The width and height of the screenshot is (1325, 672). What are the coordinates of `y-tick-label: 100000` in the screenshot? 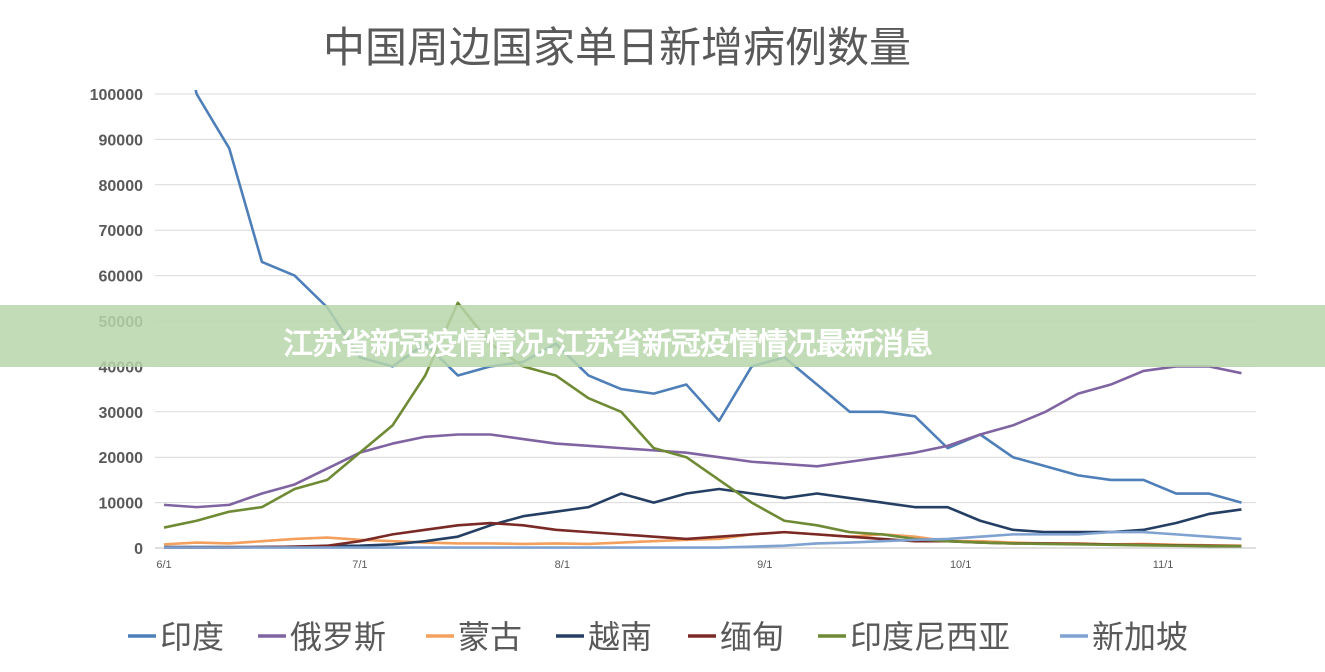 It's located at (116, 95).